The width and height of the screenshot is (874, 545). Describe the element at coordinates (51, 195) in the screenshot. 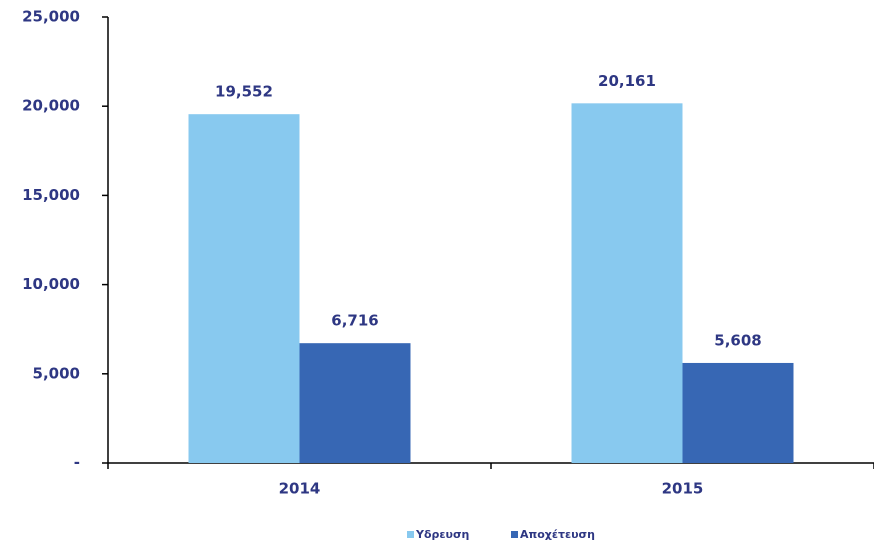

I see `y-tick-label: 15,000` at that location.